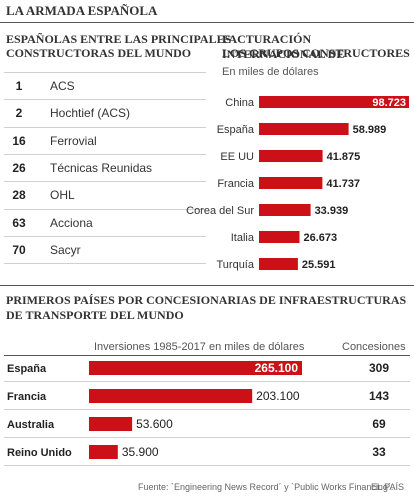 The image size is (414, 502). Describe the element at coordinates (319, 265) in the screenshot. I see `facturacion-value-label: 25.591` at that location.